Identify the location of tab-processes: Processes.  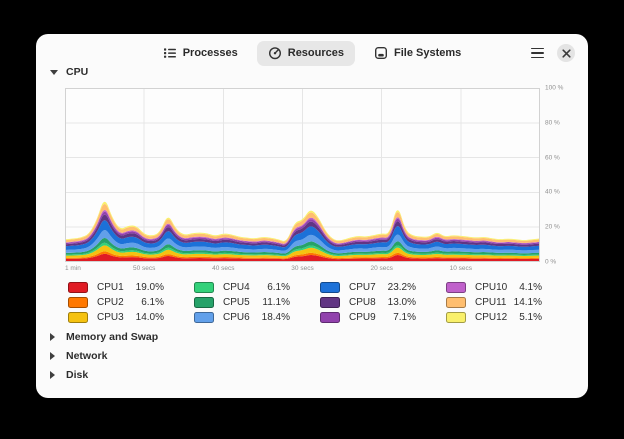
(200, 53).